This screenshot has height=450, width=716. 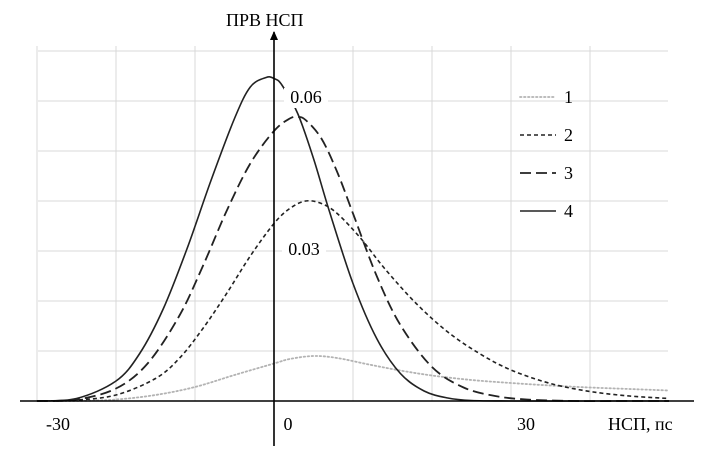 What do you see at coordinates (568, 97) in the screenshot?
I see `legend-label-1: 1` at bounding box center [568, 97].